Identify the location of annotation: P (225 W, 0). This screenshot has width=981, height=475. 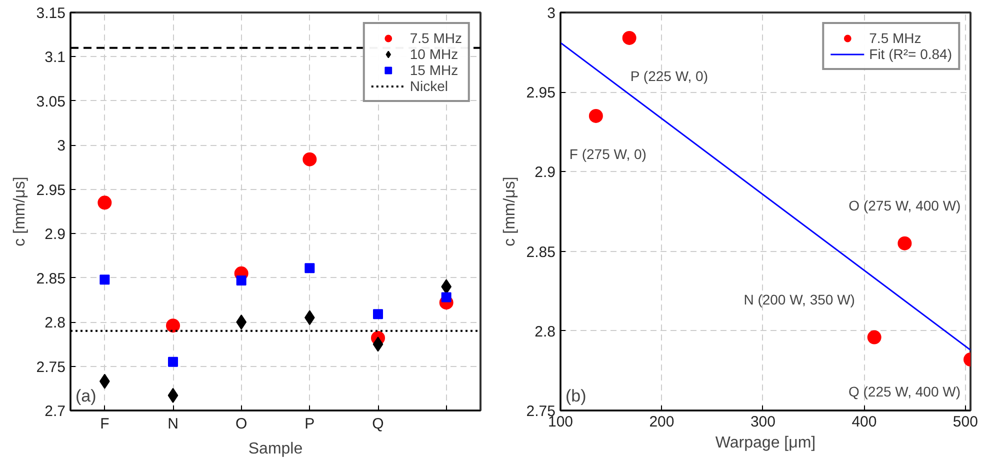
(669, 76).